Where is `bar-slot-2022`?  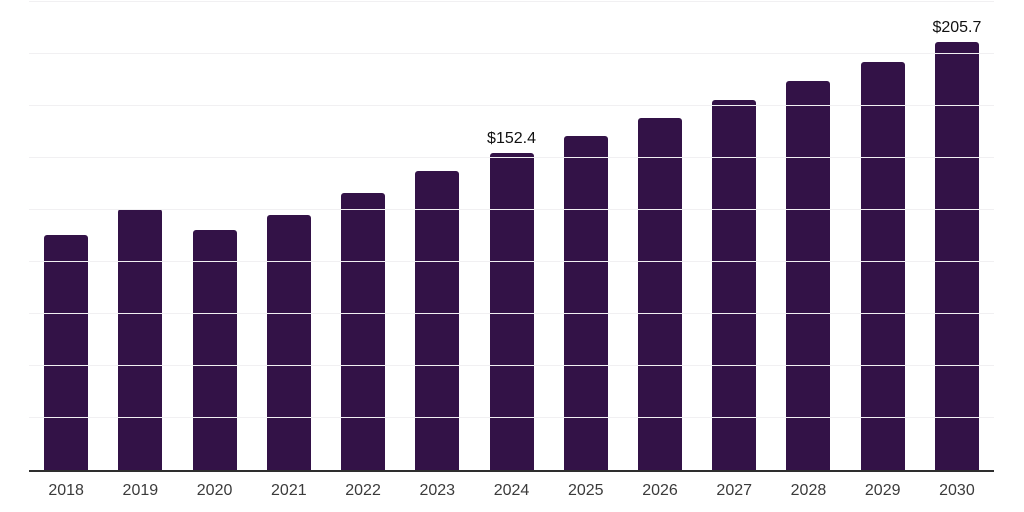 bar-slot-2022 is located at coordinates (363, 236).